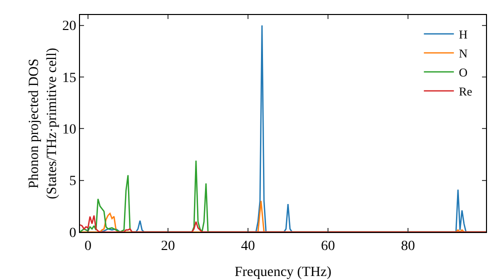  What do you see at coordinates (465, 91) in the screenshot?
I see `legend-label: Re` at bounding box center [465, 91].